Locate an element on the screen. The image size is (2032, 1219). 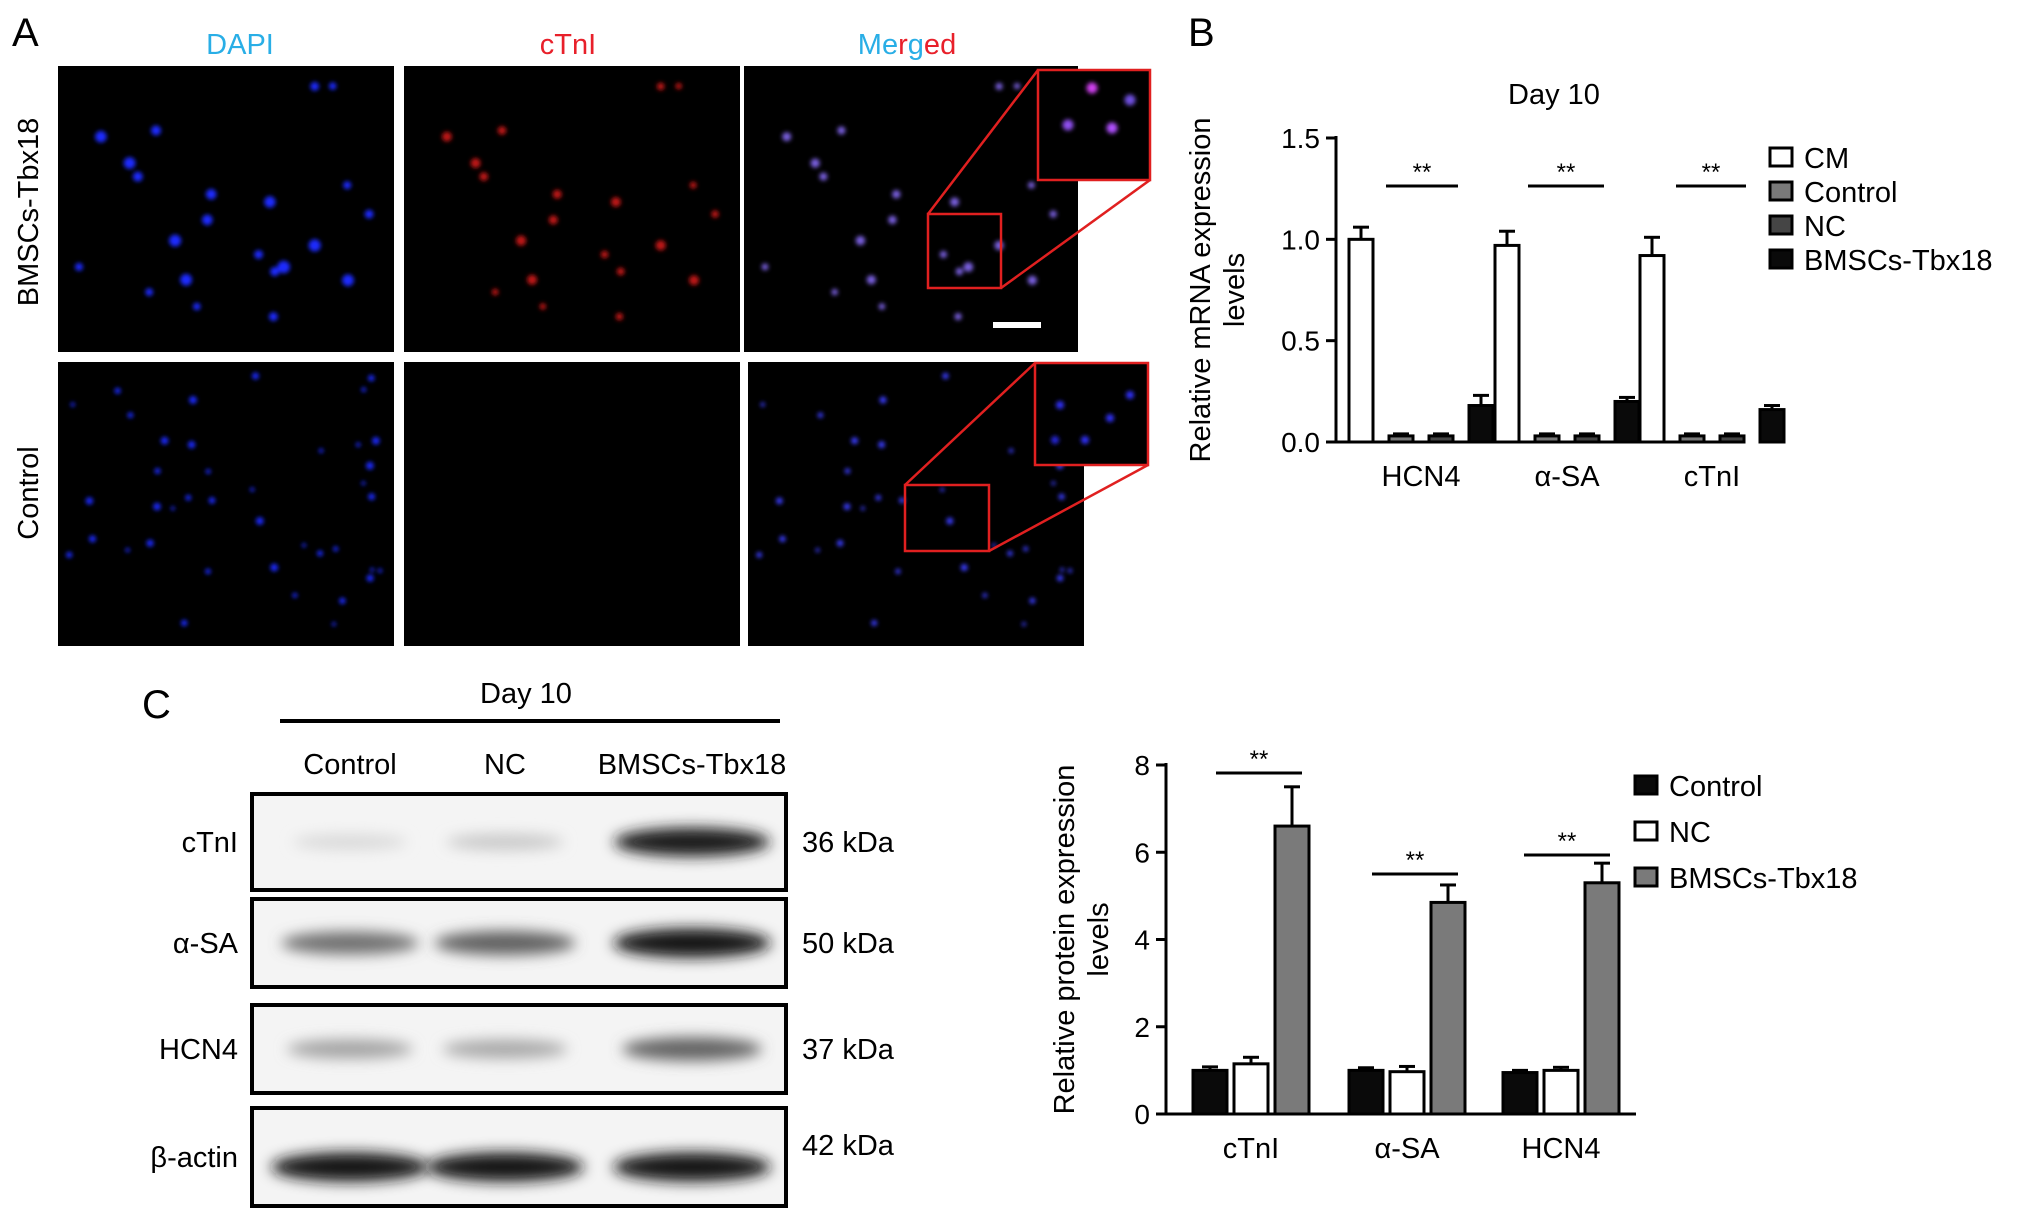
merged-letter: M is located at coordinates (870, 45).